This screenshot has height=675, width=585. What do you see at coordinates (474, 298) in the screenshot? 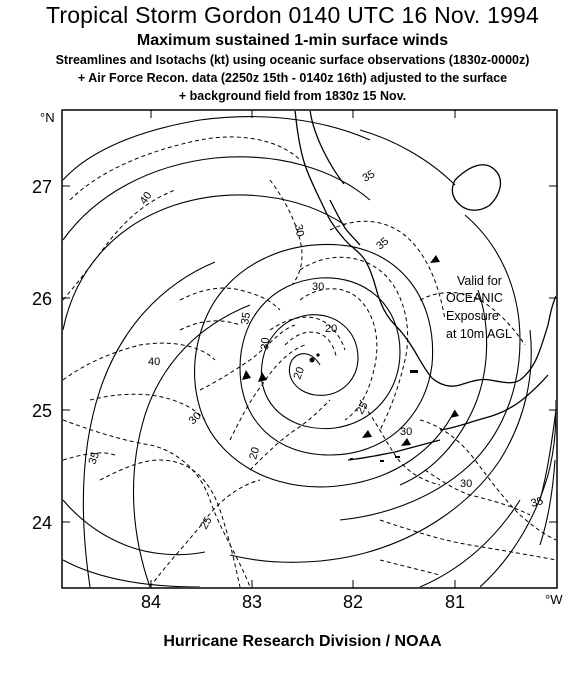
I see `annotation-line-2: OCEANIC` at bounding box center [474, 298].